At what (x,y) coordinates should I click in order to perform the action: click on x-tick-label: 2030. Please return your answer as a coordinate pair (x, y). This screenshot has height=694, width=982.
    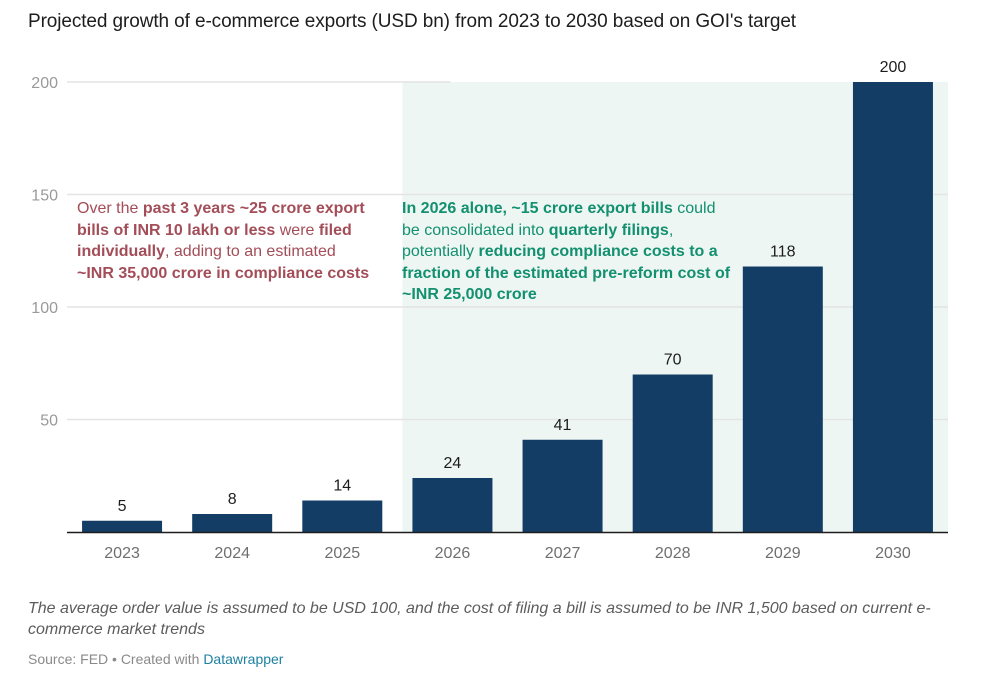
    Looking at the image, I should click on (893, 553).